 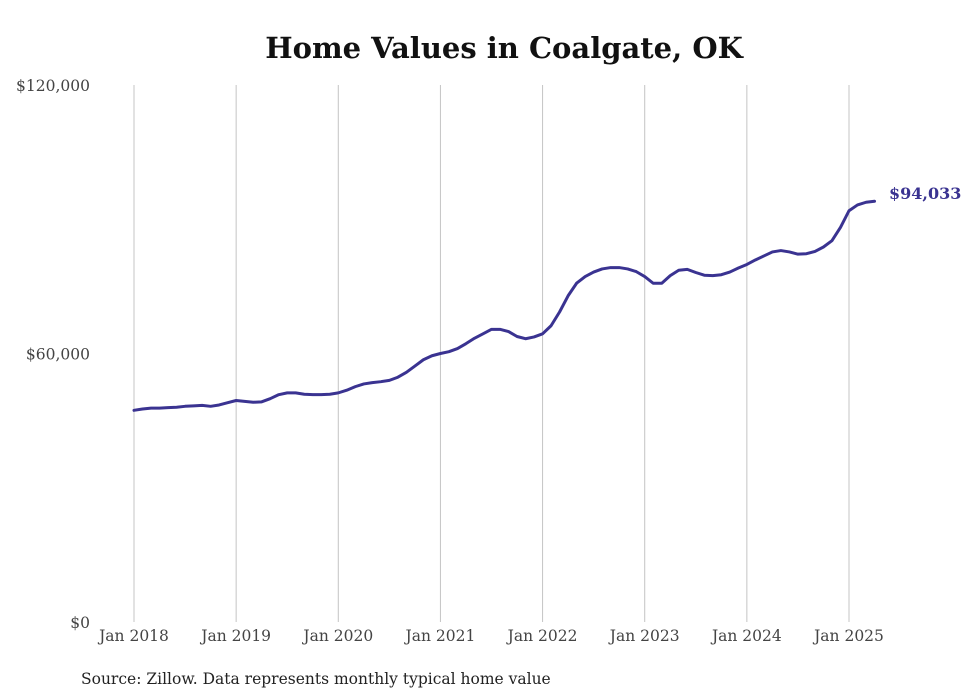 I want to click on y-tick-label: $60,000, so click(x=58, y=355).